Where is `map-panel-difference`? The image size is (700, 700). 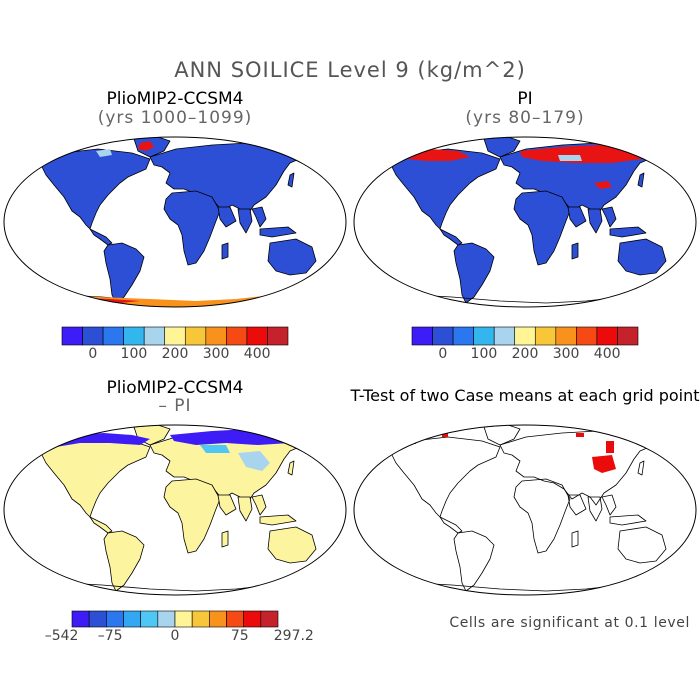 map-panel-difference is located at coordinates (175, 510).